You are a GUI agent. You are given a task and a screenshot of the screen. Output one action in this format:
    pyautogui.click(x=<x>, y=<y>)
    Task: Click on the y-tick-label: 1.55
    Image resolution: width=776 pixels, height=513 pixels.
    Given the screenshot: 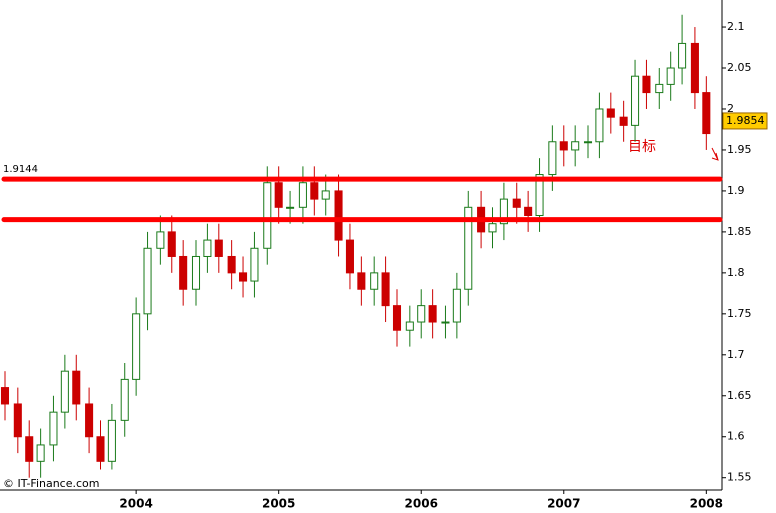 What is the action you would take?
    pyautogui.click(x=739, y=477)
    